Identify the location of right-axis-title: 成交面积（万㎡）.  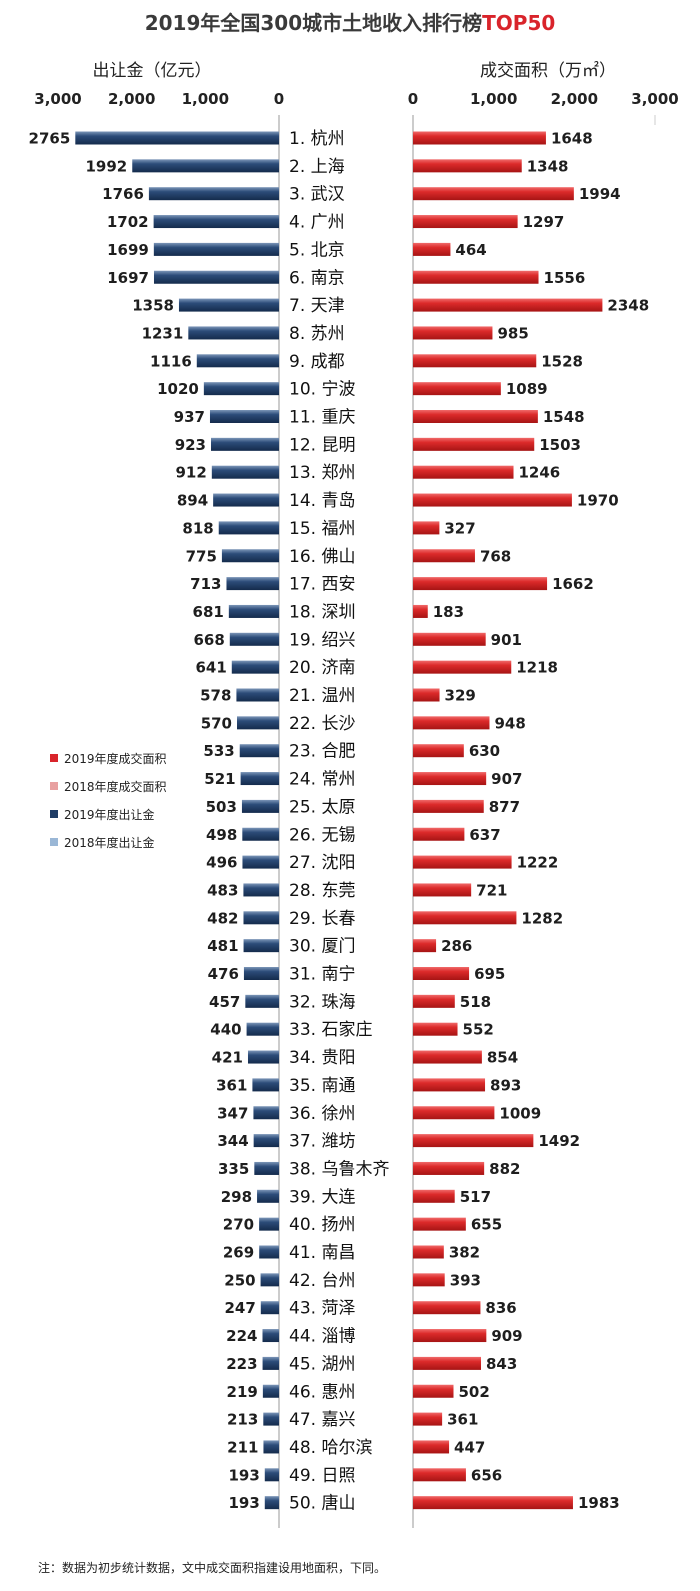
(548, 71).